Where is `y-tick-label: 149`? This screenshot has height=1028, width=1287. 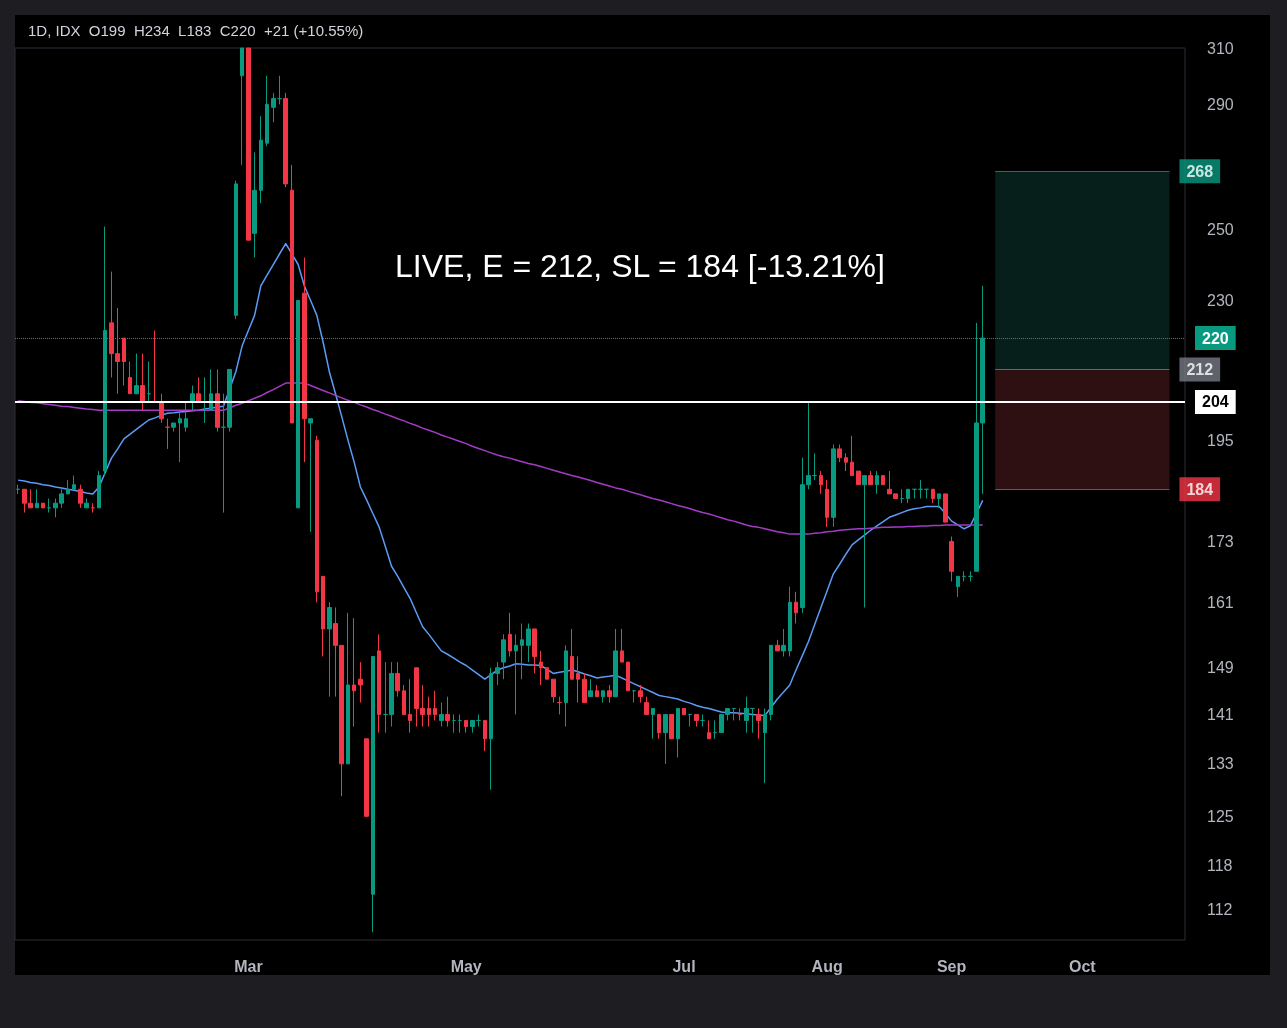
y-tick-label: 149 is located at coordinates (1220, 668).